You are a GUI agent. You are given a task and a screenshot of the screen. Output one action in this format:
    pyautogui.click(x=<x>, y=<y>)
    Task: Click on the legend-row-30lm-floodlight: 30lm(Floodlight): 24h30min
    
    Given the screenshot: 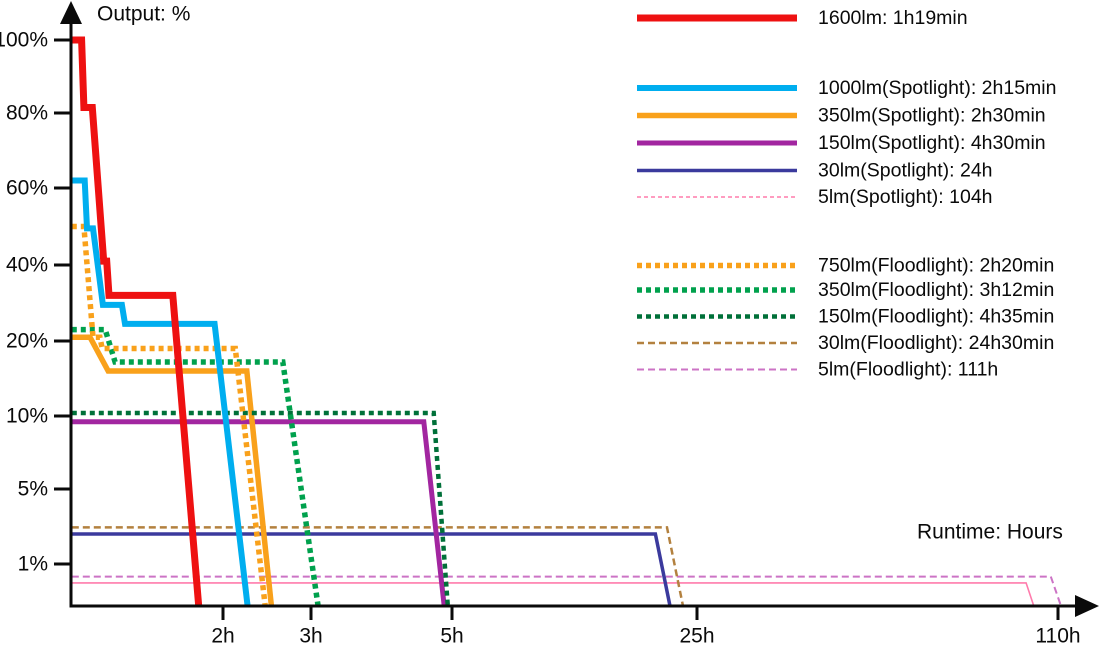 What is the action you would take?
    pyautogui.click(x=845, y=343)
    